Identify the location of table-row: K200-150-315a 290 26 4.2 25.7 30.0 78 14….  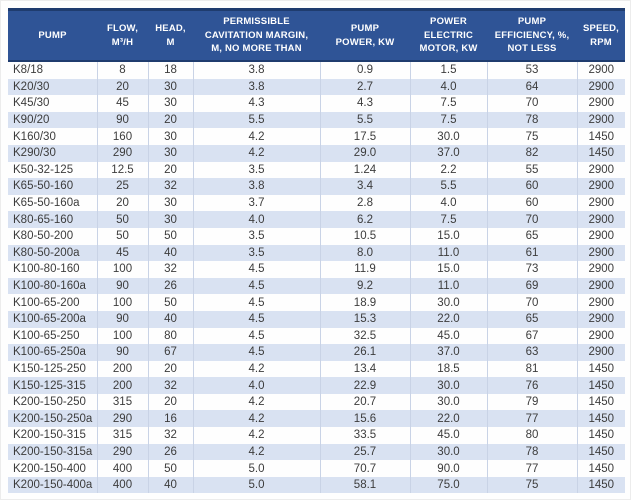
(316, 452).